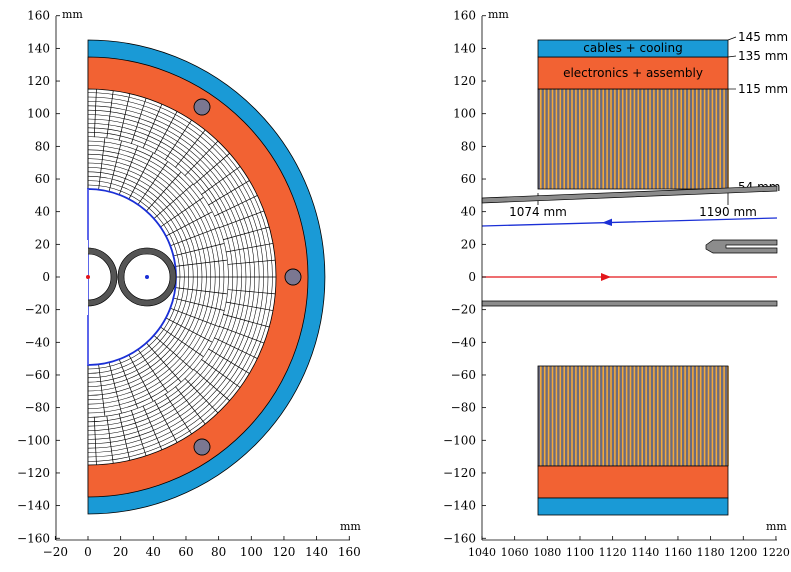  I want to click on left-x-tick-label: 80, so click(218, 552).